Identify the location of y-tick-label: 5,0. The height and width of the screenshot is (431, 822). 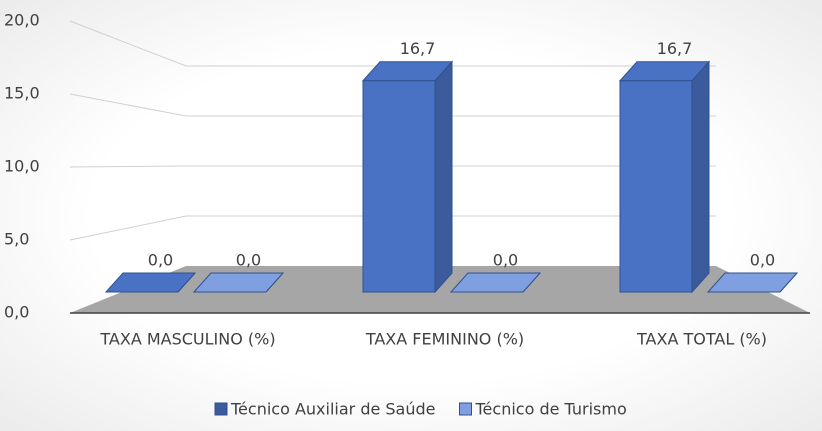
(16, 239).